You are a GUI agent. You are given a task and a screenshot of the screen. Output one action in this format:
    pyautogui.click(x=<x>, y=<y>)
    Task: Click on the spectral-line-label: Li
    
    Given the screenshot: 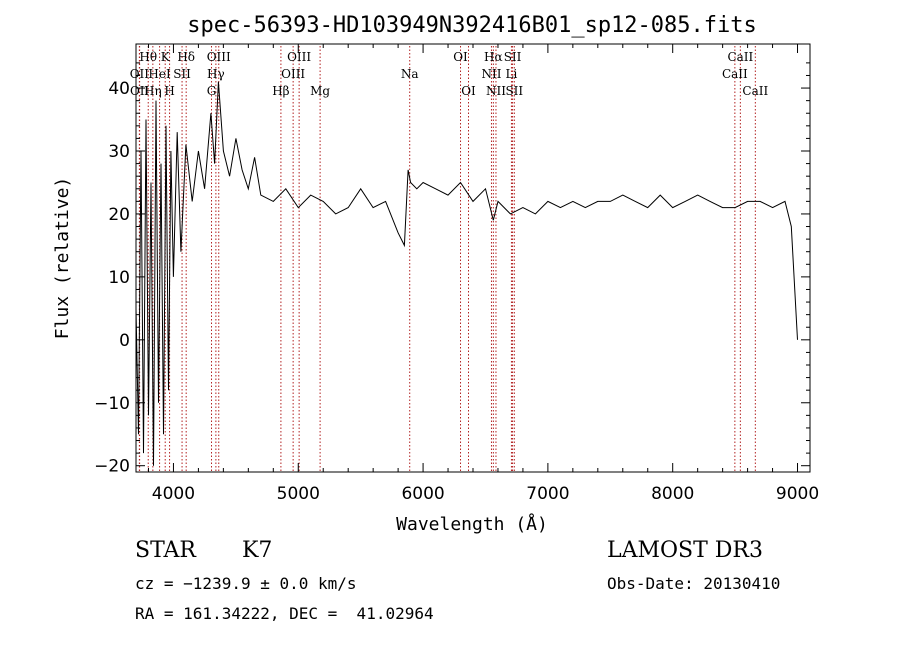 What is the action you would take?
    pyautogui.click(x=512, y=74)
    